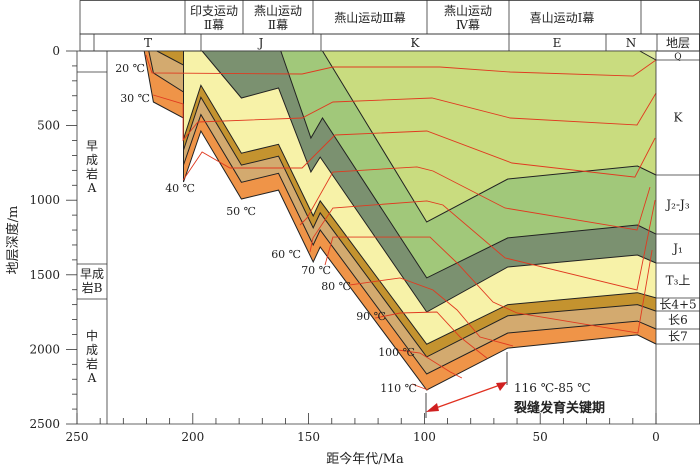 The width and height of the screenshot is (700, 469). What do you see at coordinates (677, 305) in the screenshot?
I see `strat-label: 长4+5` at bounding box center [677, 305].